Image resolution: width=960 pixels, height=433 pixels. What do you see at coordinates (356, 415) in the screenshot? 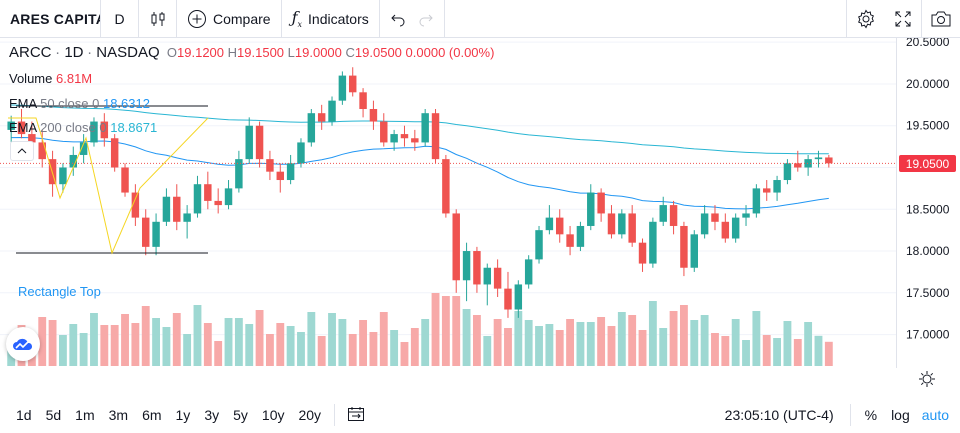
I see `goto-date-button` at bounding box center [356, 415].